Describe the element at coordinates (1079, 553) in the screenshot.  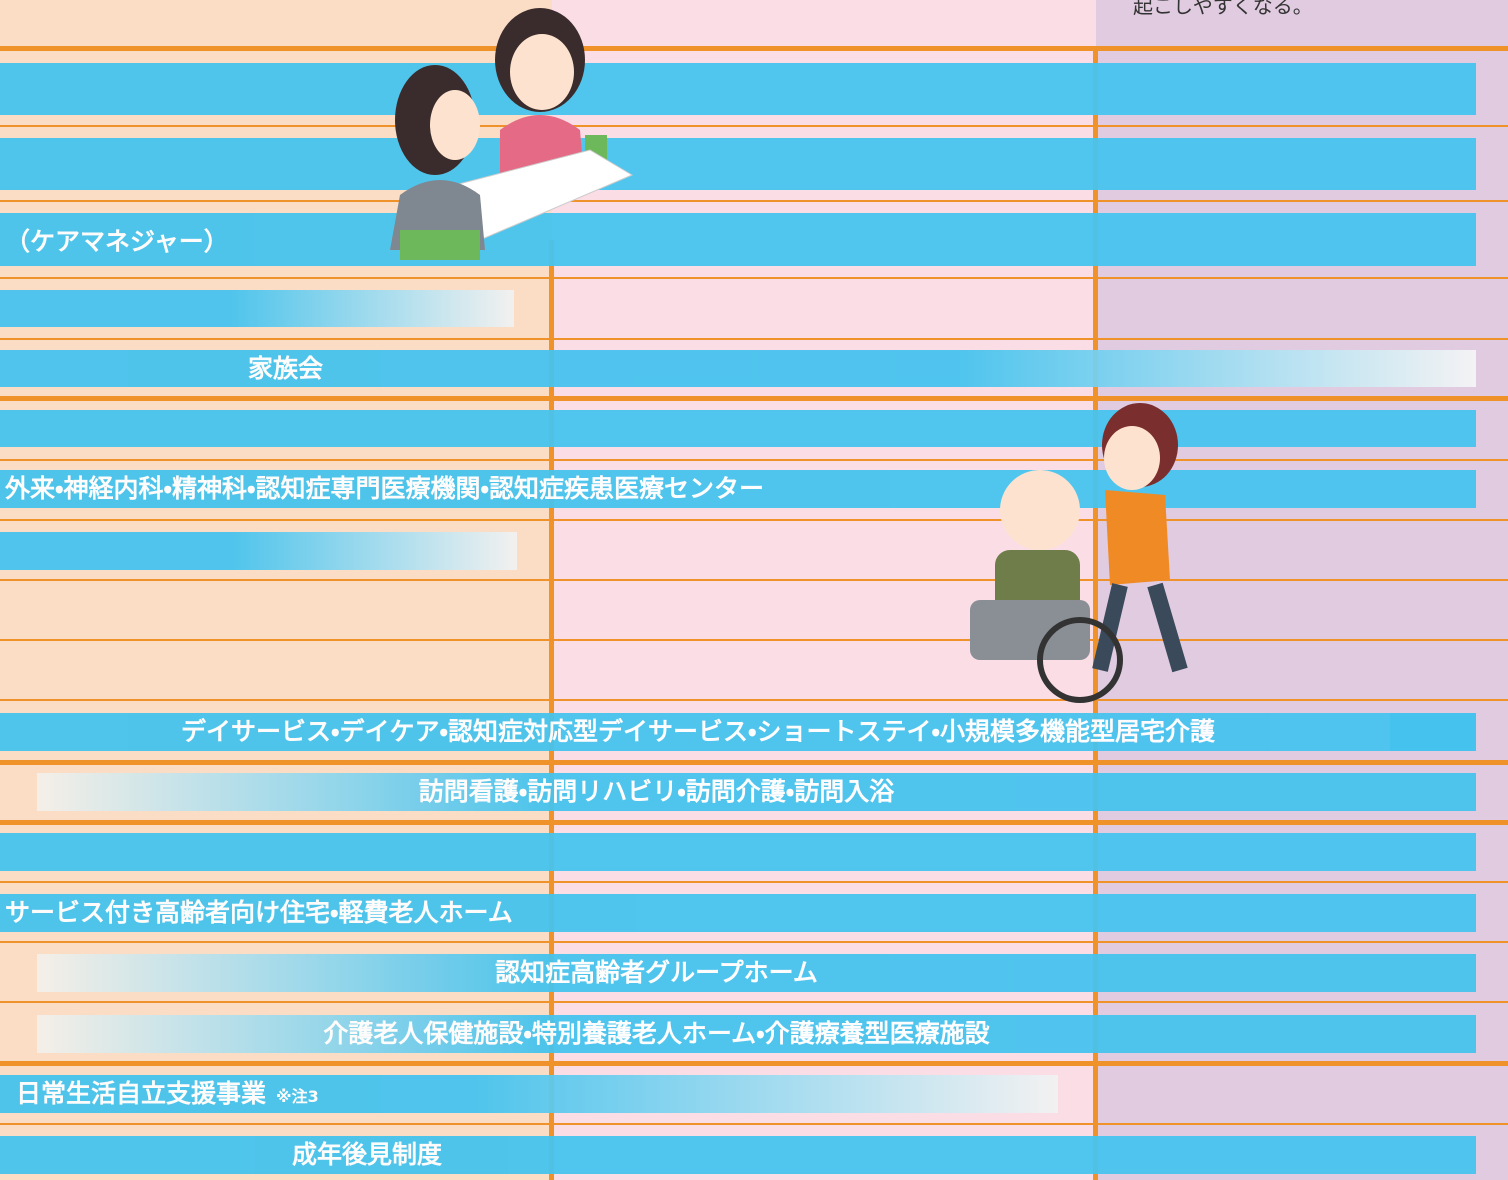
I see `illustration-wheelchair` at that location.